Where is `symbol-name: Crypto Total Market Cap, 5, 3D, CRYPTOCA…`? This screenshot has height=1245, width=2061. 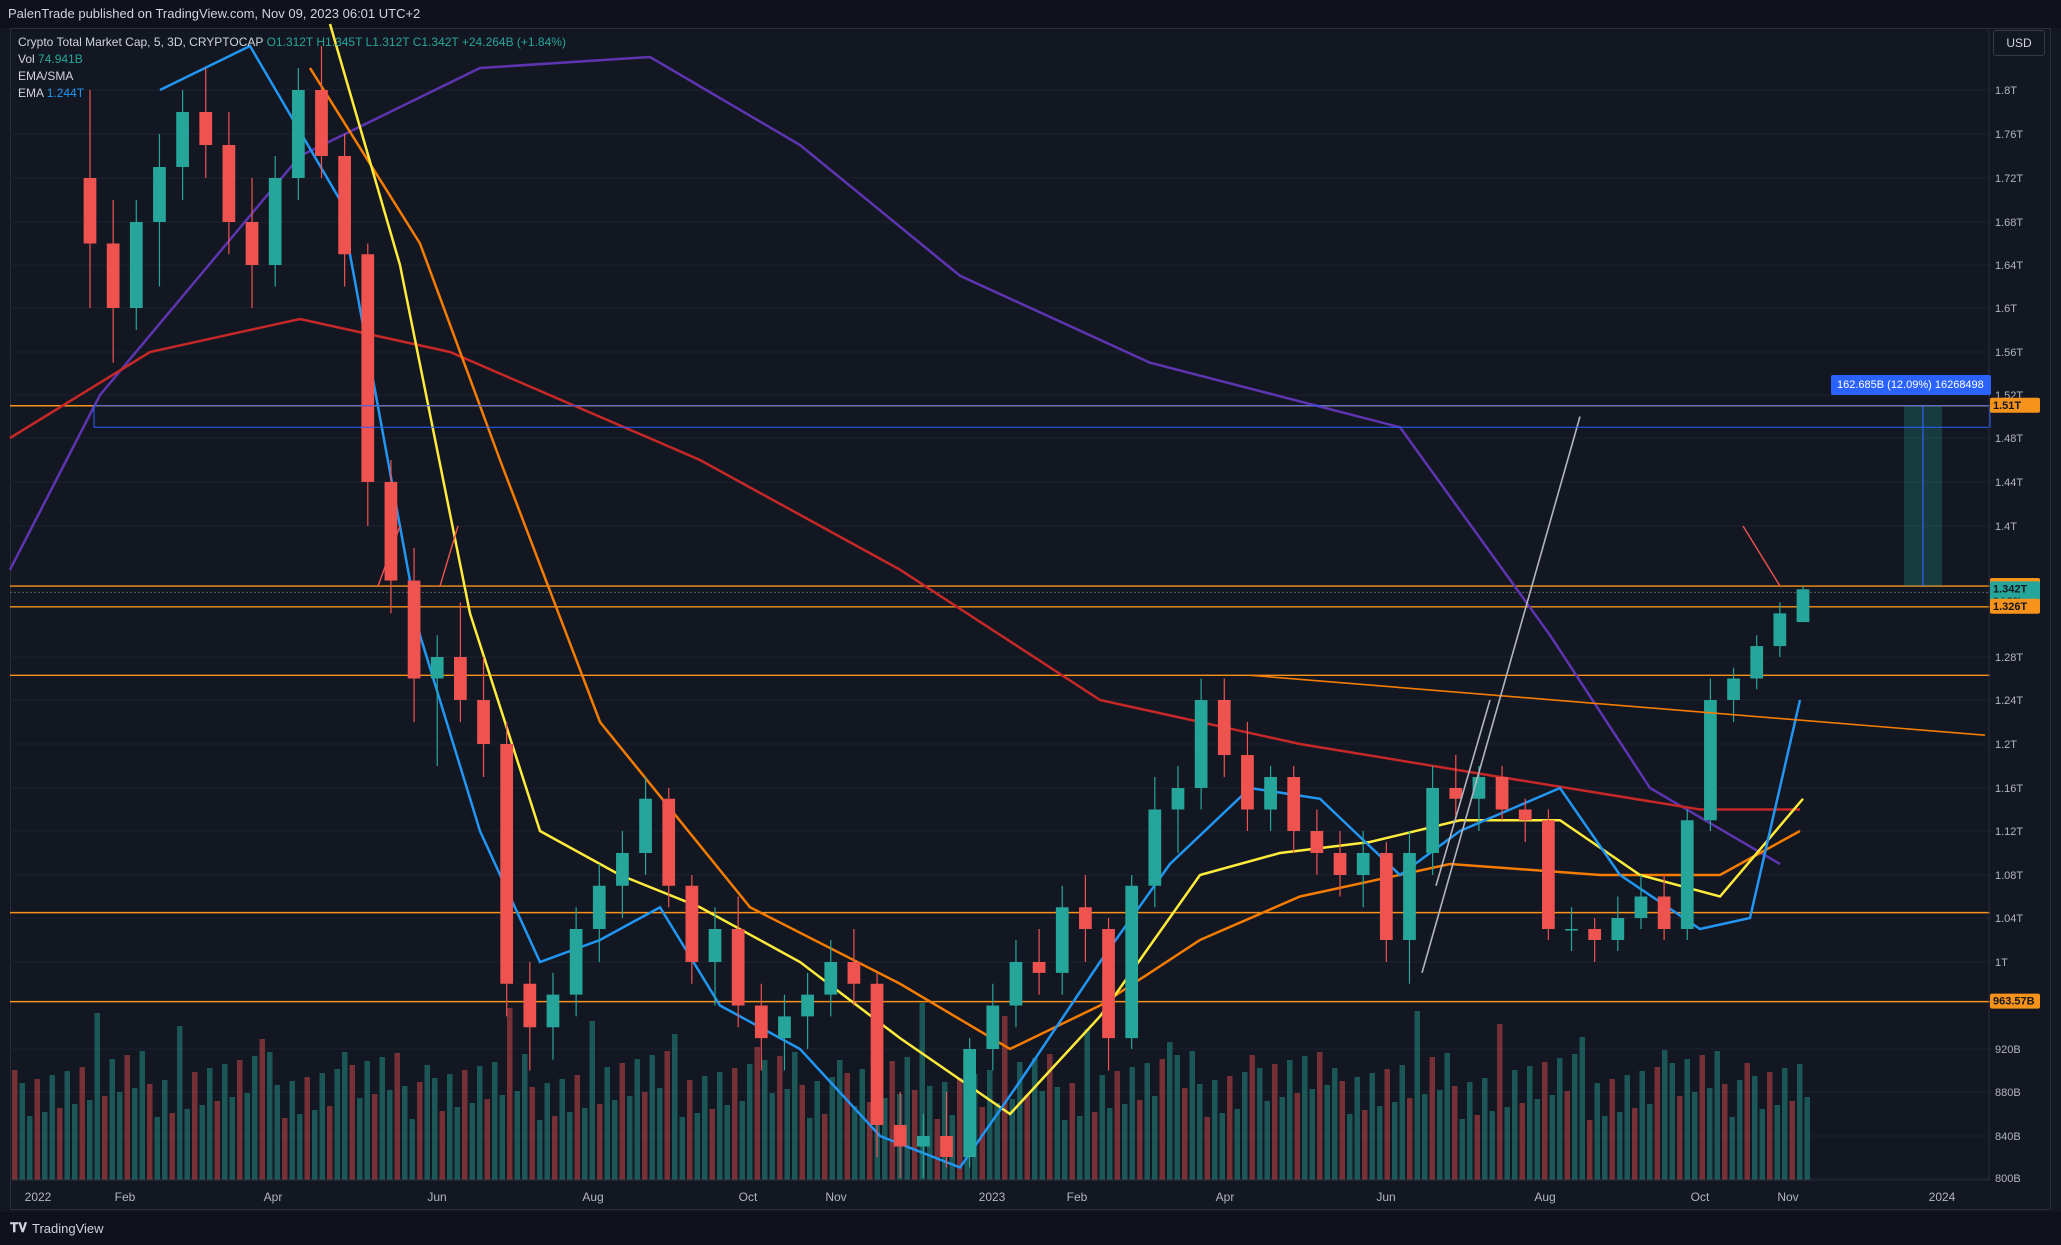 symbol-name: Crypto Total Market Cap, 5, 3D, CRYPTOCA… is located at coordinates (141, 42).